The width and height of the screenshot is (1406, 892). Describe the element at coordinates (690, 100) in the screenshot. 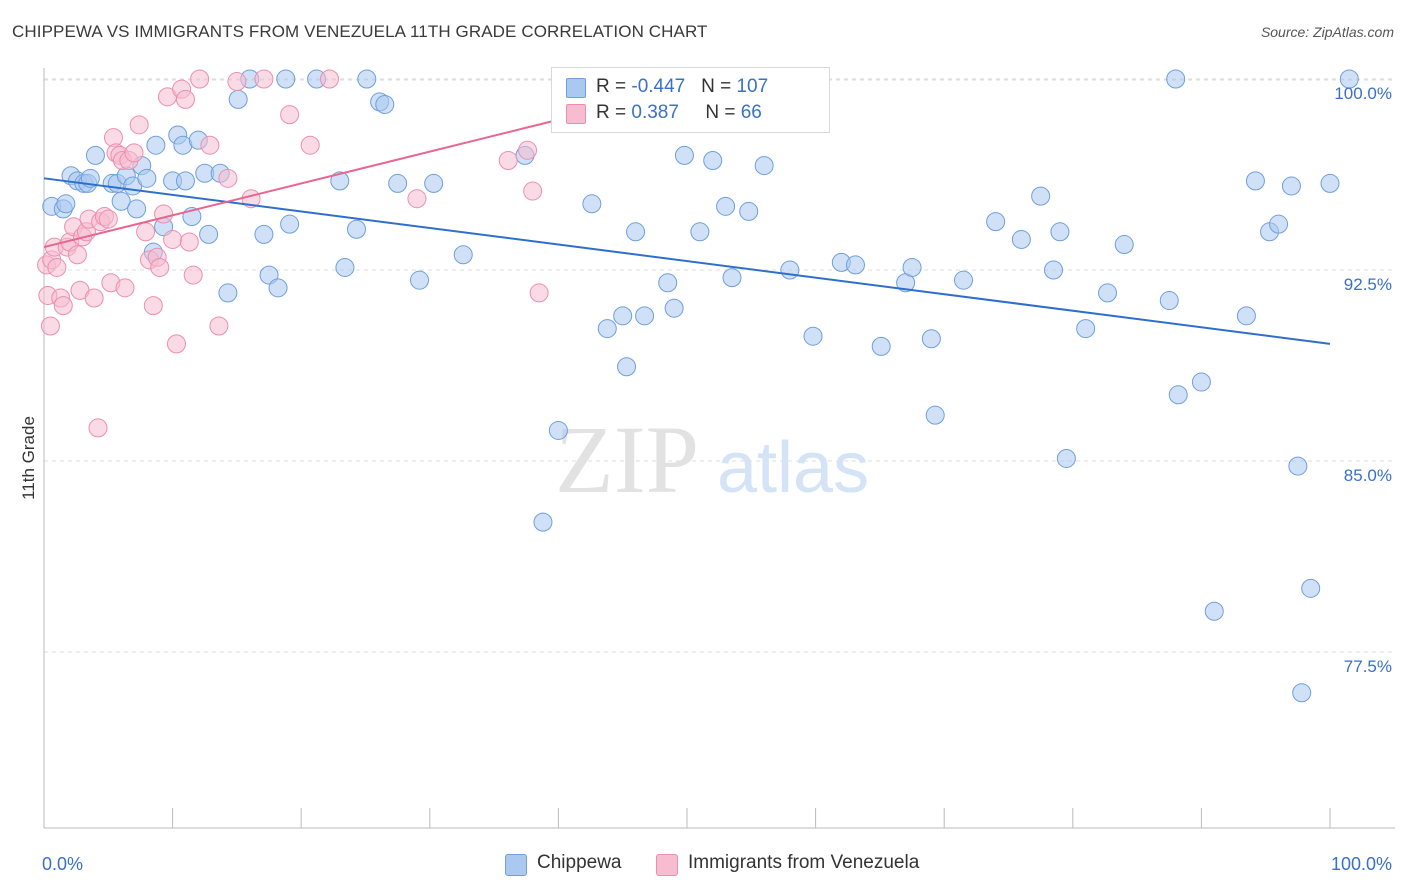

I see `correlation-legend: R = -0.447 N = 107 R = 0.387 N = 66` at that location.